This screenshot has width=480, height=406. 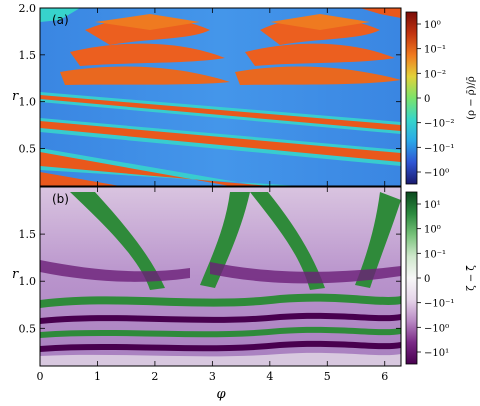 I want to click on colorbar-a: 10⁰ 10⁻¹ 10⁻² 0 −10⁻² −10⁻¹ −10⁰ (ρ − ρ̄)/ρ̄, so click(x=441, y=98).